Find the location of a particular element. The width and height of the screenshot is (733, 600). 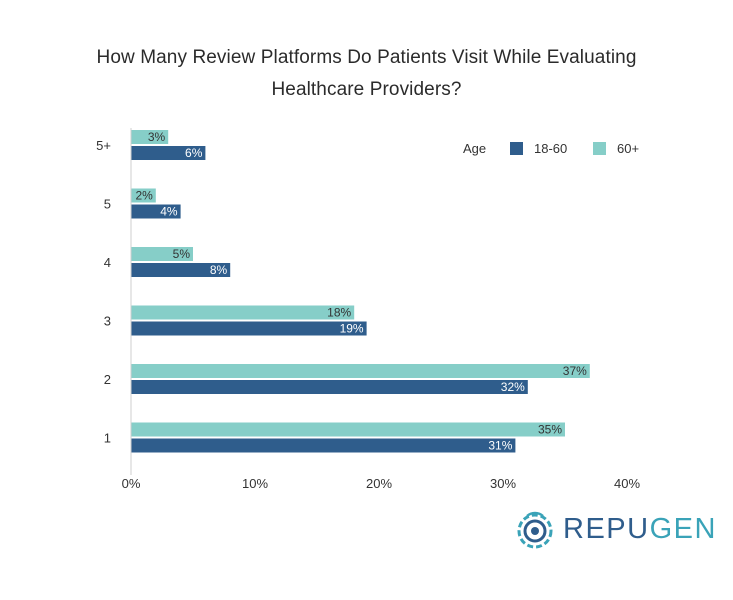

data-label-18-60: 19% is located at coordinates (352, 329).